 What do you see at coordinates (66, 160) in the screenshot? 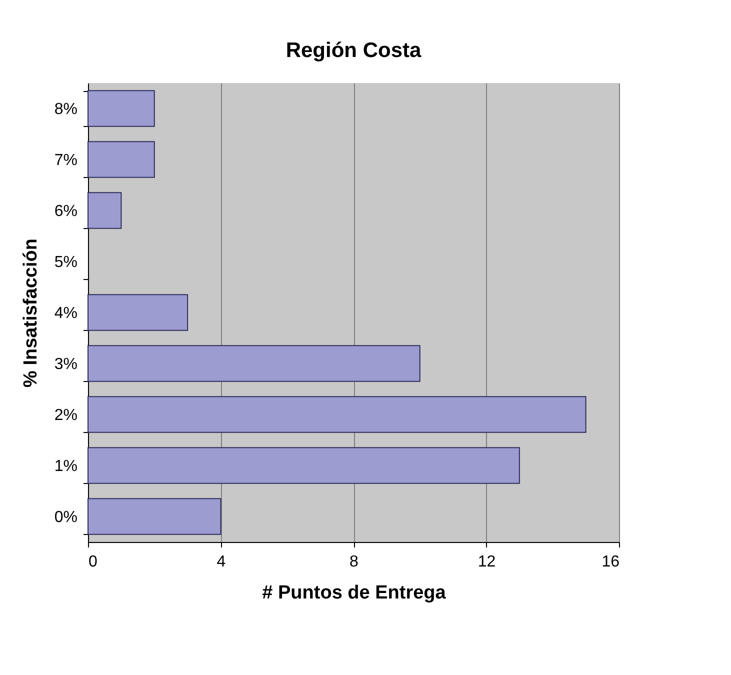
I see `y-tick-label: 7%` at bounding box center [66, 160].